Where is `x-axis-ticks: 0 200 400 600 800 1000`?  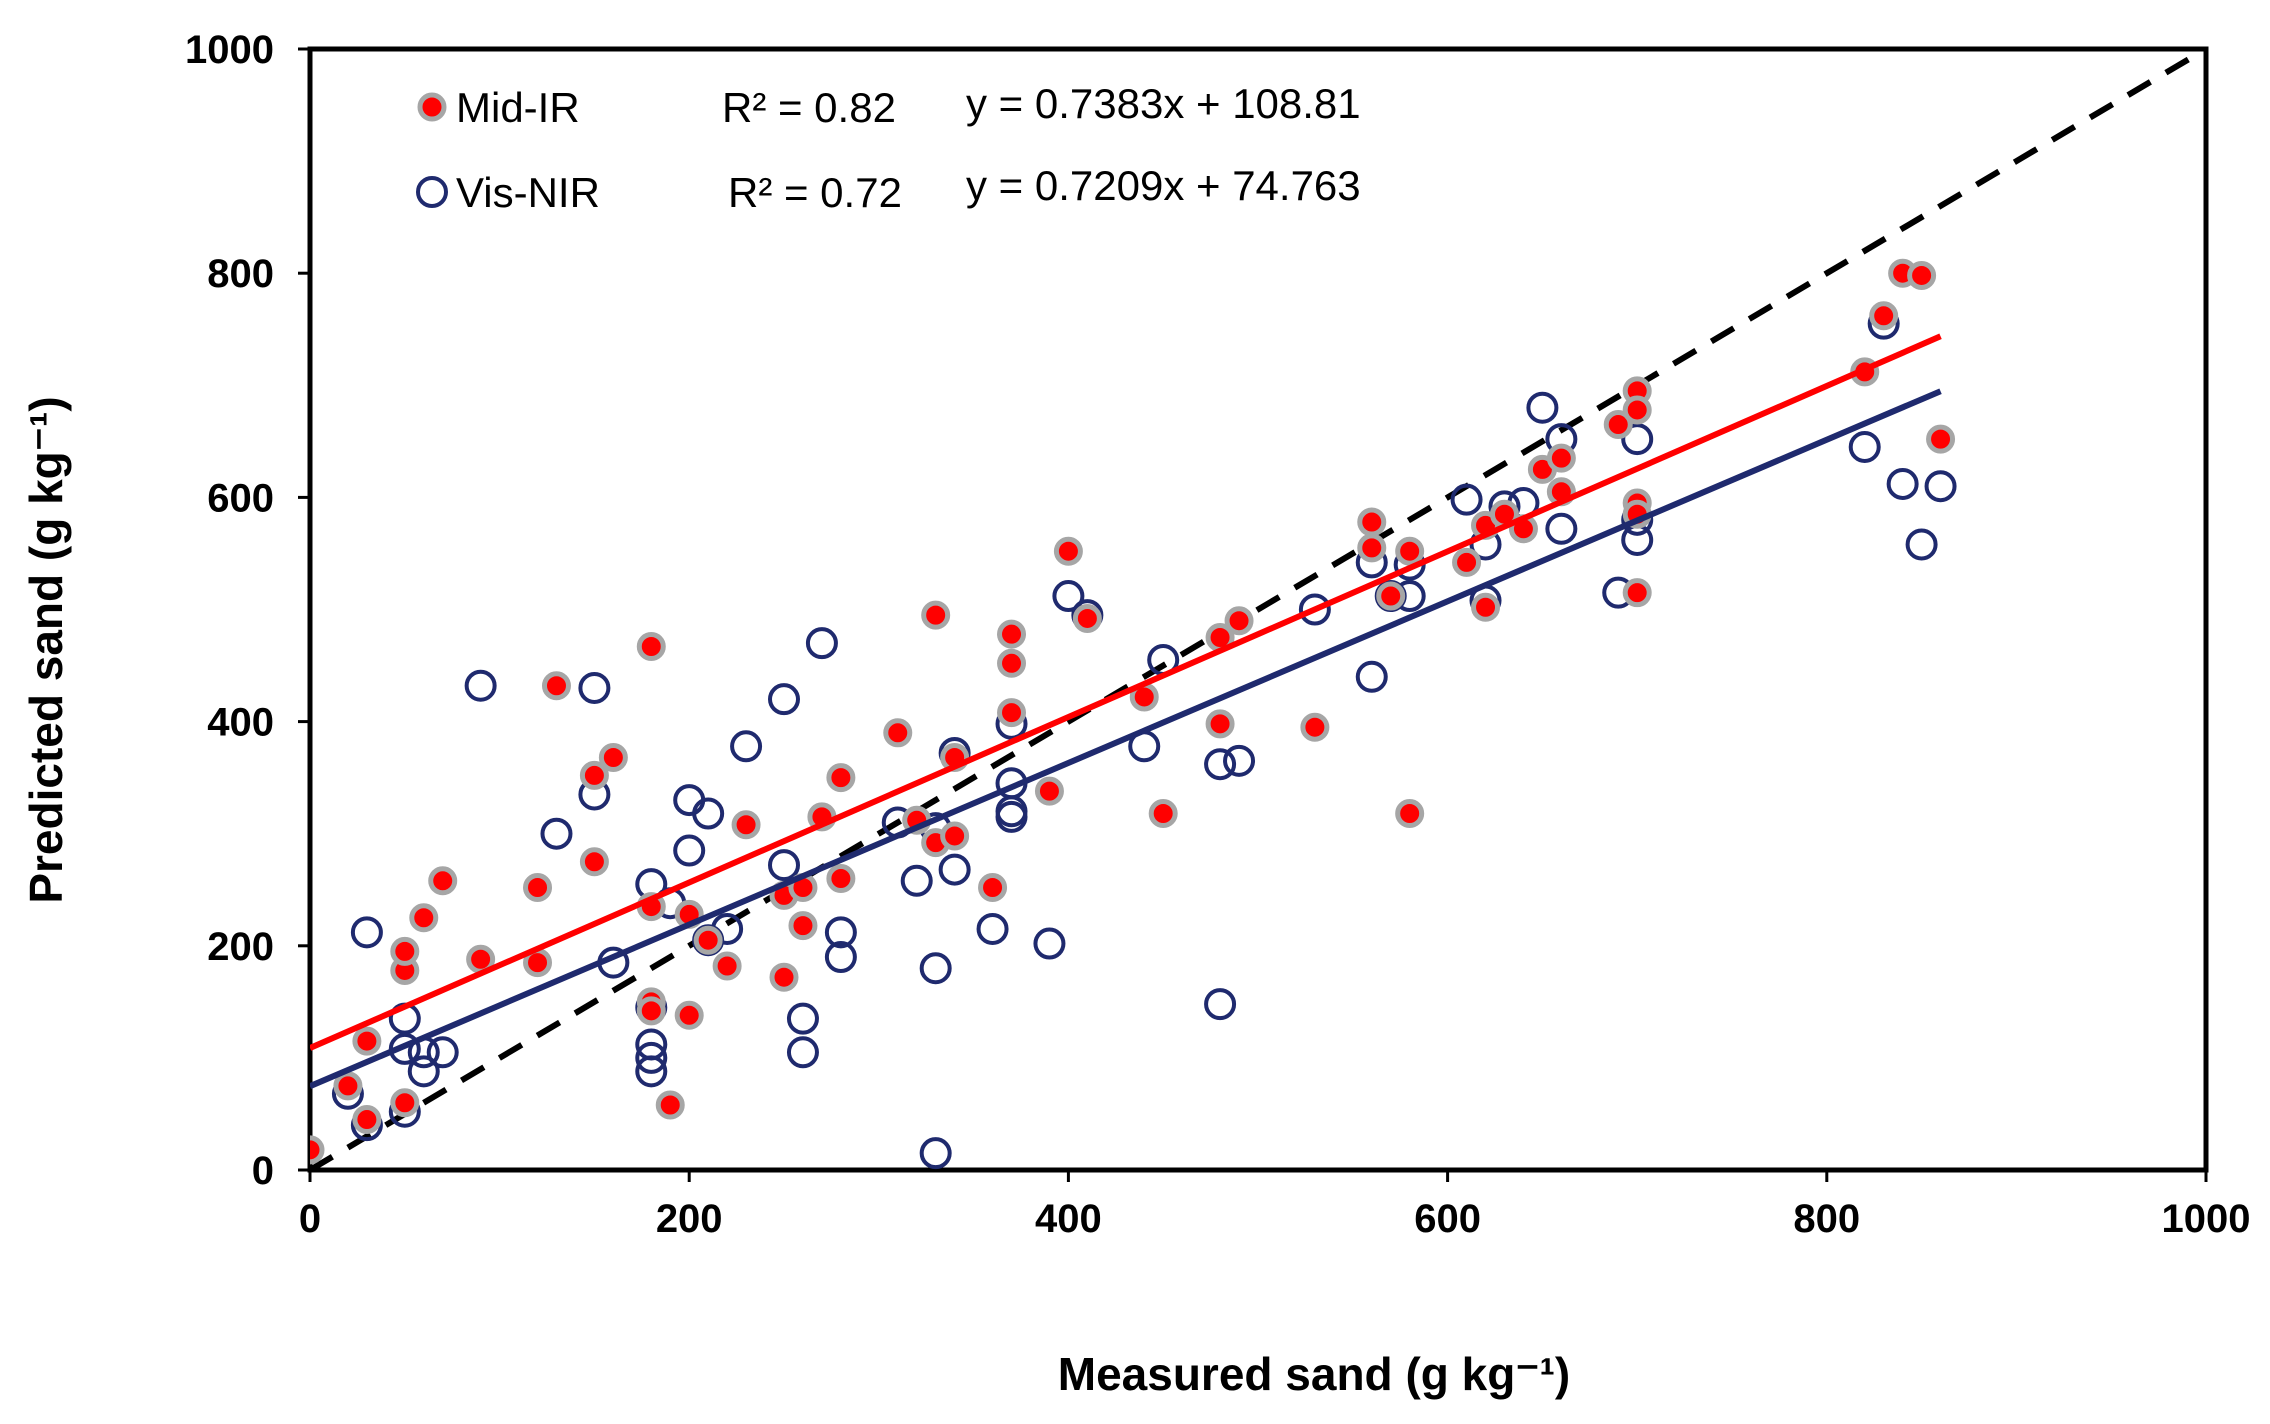 x-axis-ticks: 0 200 400 600 800 1000 is located at coordinates (1275, 1205).